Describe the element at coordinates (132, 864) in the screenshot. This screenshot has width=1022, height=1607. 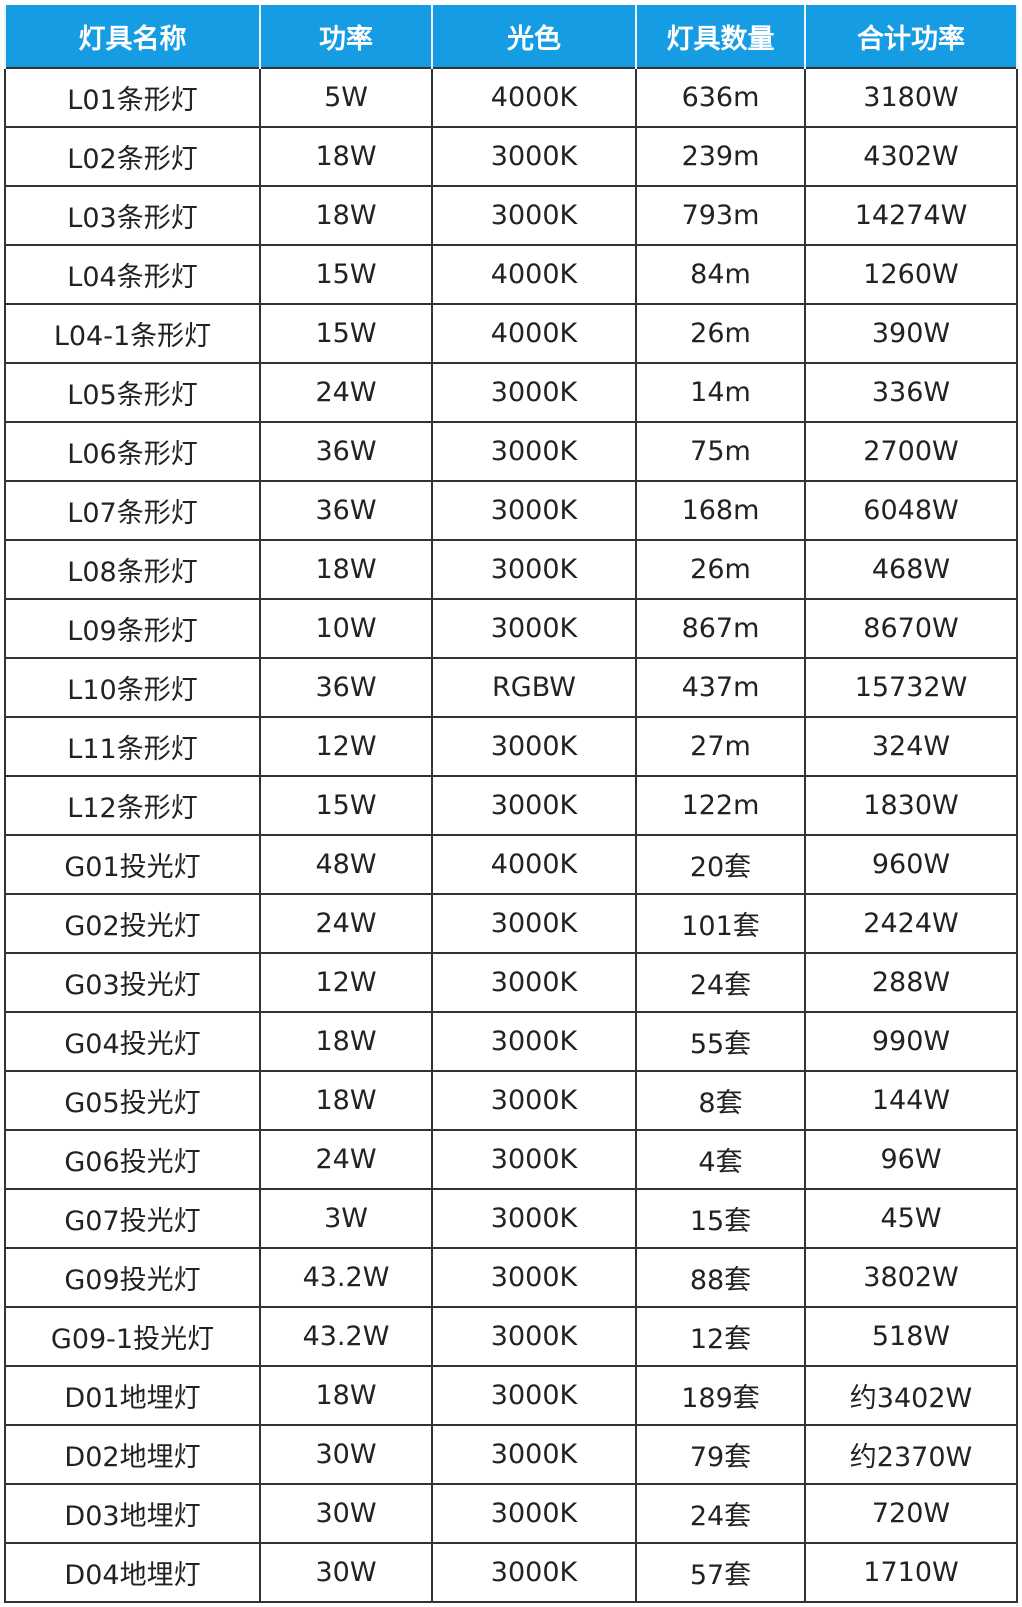
I see `cell-fixture-name: G01投光灯` at that location.